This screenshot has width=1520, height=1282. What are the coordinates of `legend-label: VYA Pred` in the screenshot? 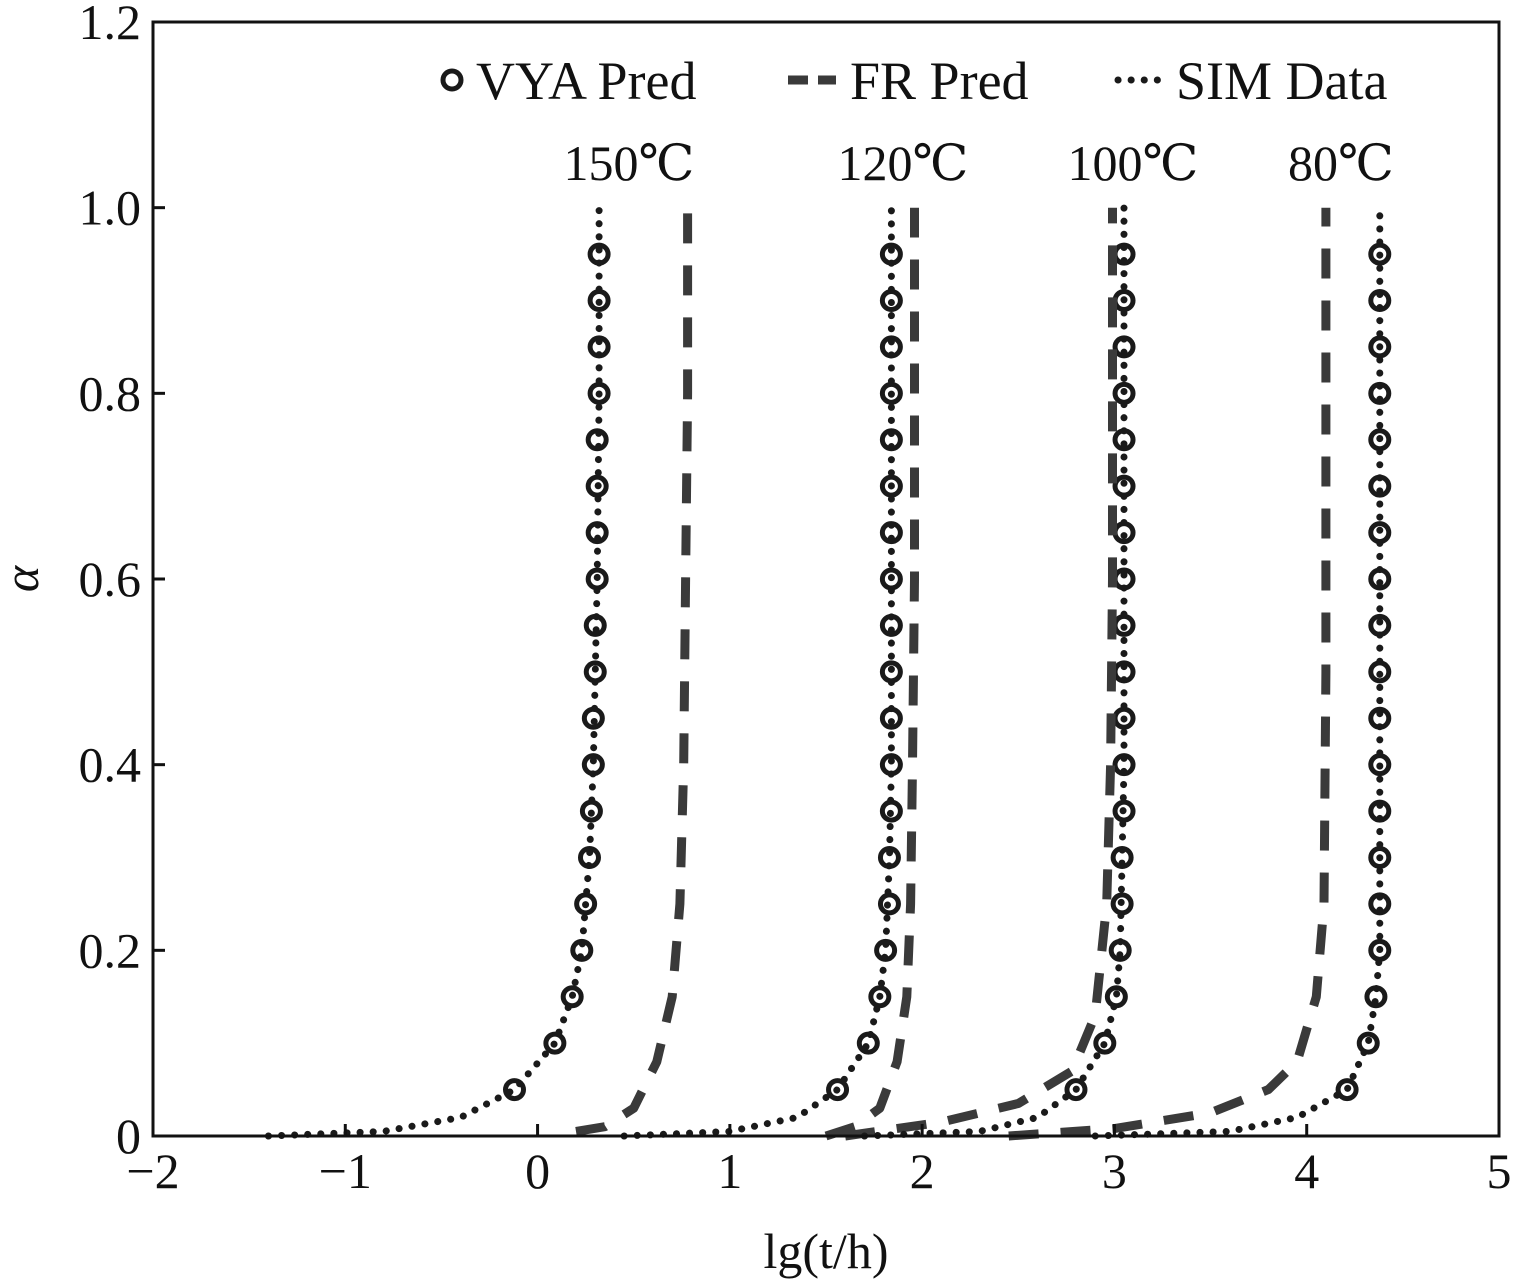 It's located at (586, 81).